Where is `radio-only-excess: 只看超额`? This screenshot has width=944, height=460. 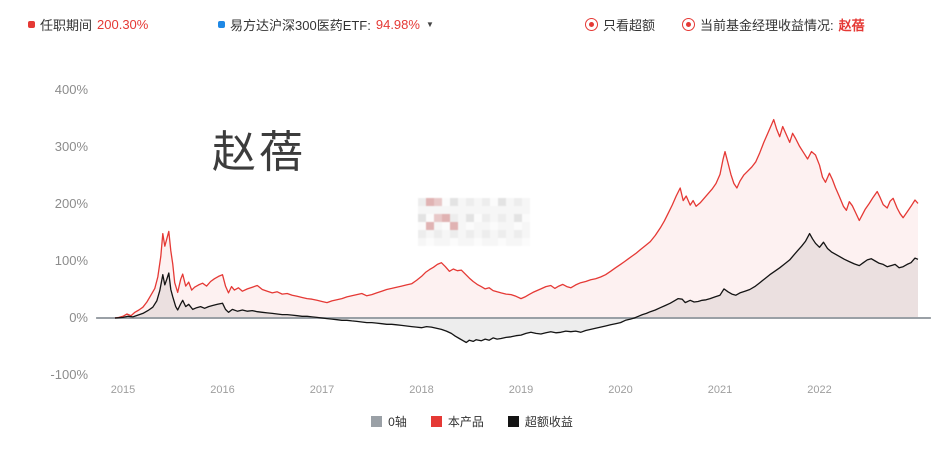
radio-only-excess: 只看超额 is located at coordinates (620, 24).